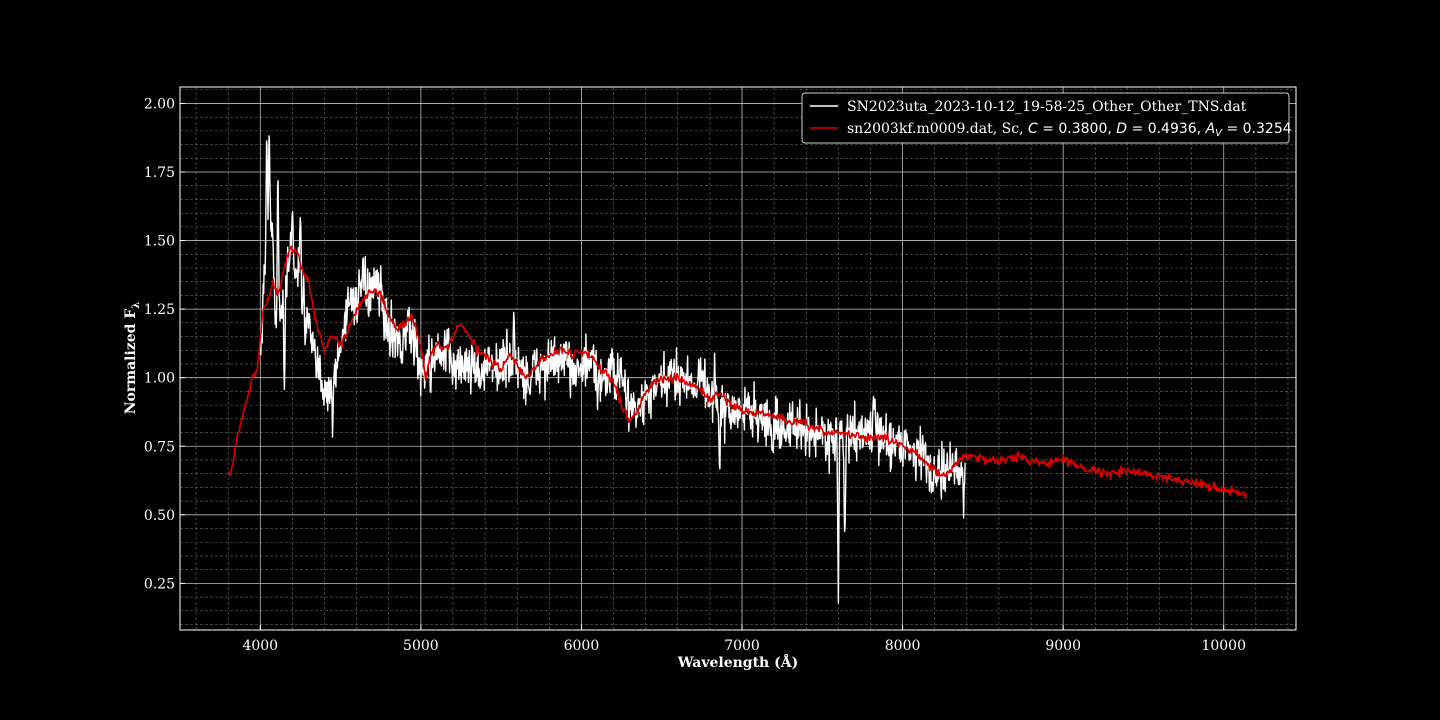 This screenshot has width=1440, height=720. What do you see at coordinates (1166, 129) in the screenshot?
I see `legend-d-value: = 0.4936,` at bounding box center [1166, 129].